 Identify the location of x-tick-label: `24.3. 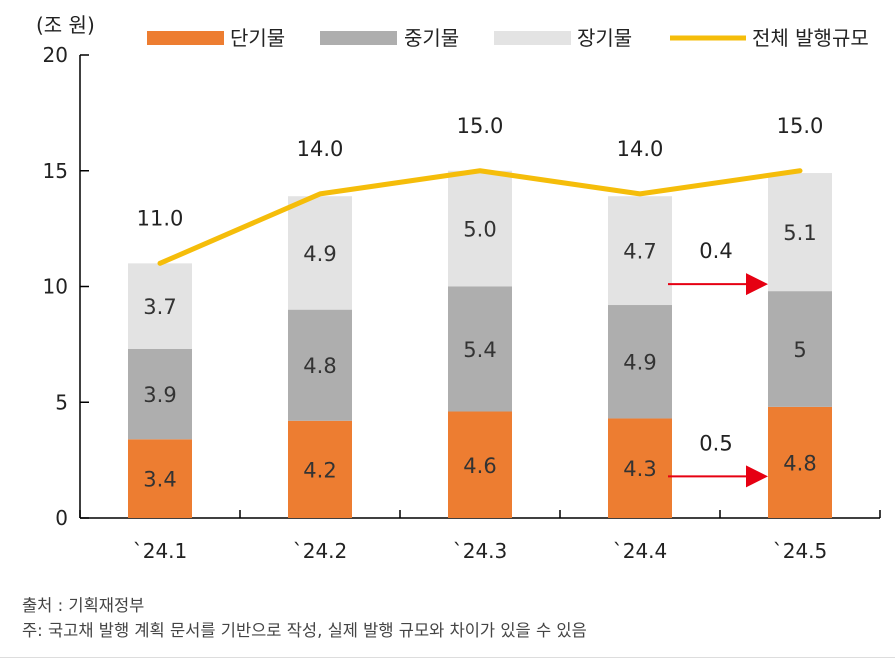
(480, 551).